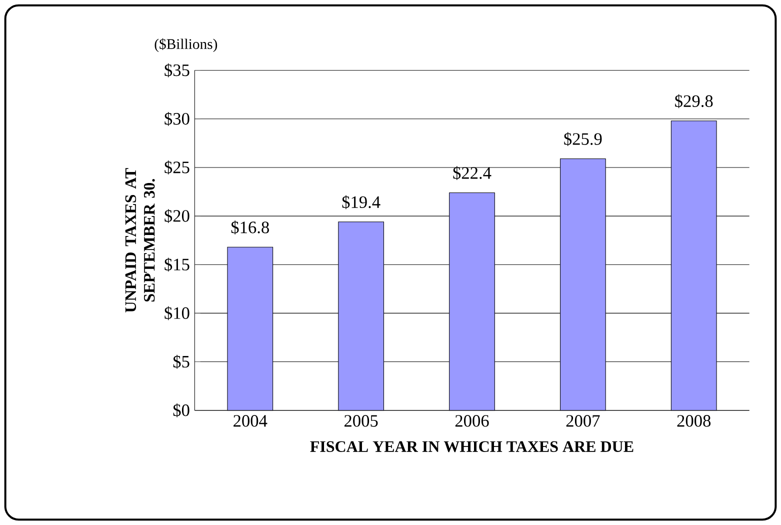 The width and height of the screenshot is (781, 525). Describe the element at coordinates (140, 240) in the screenshot. I see `y-axis-title: UNPAID TAXES AT SEPTEMBER 30.` at that location.